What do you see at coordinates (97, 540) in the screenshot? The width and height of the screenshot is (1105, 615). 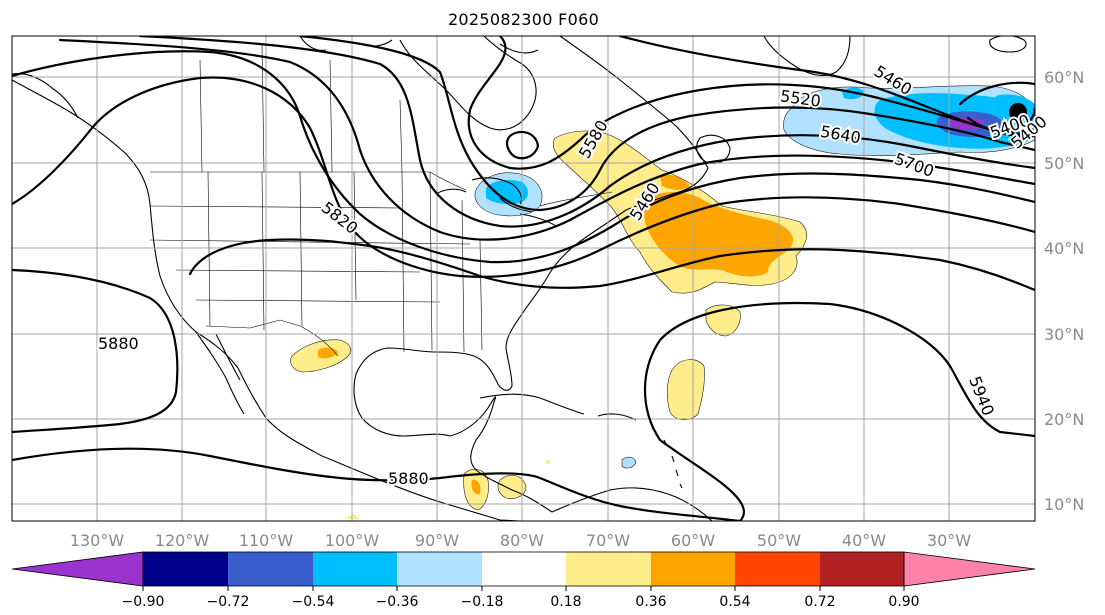 I see `lon-label: 130°W` at bounding box center [97, 540].